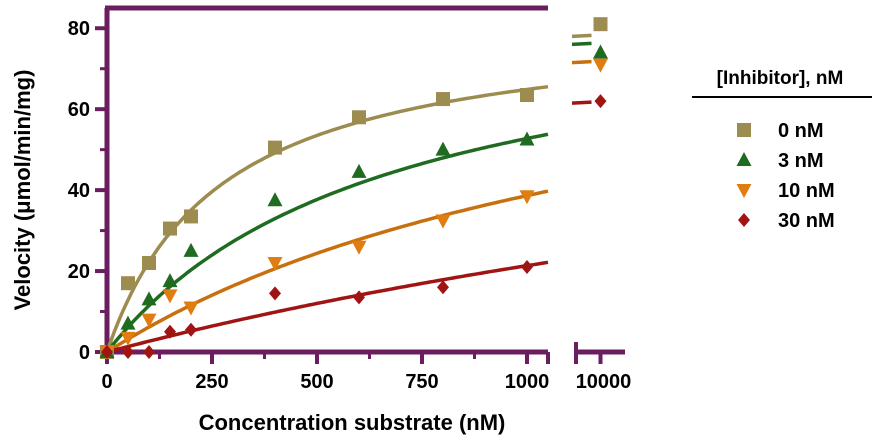 The width and height of the screenshot is (872, 443). I want to click on x-tick-label: 0, so click(106, 382).